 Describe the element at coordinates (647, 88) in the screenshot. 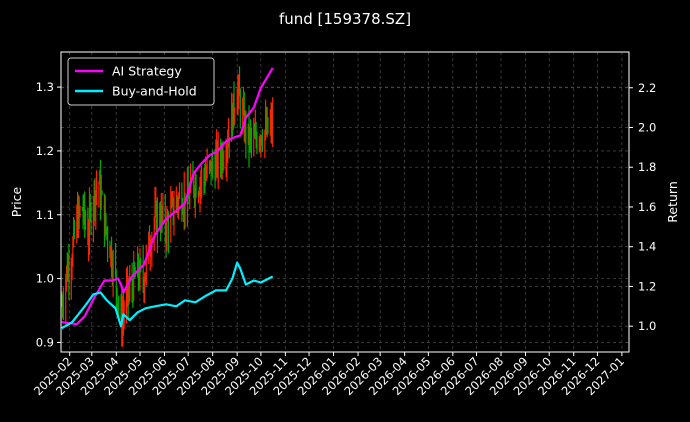

I see `y2-tick-label: 2.2` at that location.